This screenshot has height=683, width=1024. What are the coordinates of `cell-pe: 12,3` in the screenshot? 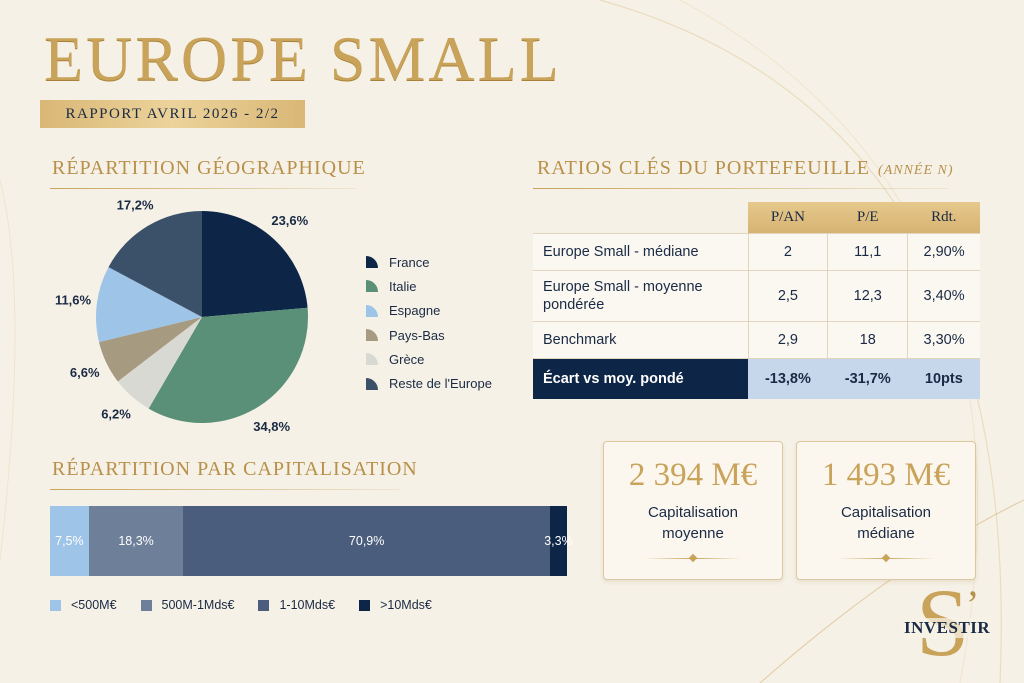 It's located at (867, 295).